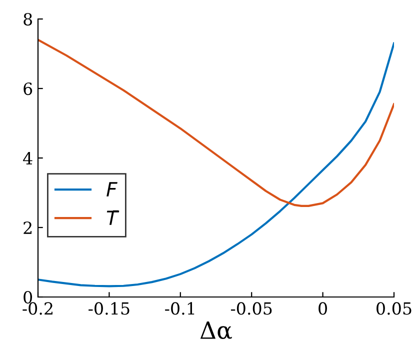 The width and height of the screenshot is (415, 362). I want to click on y-tick-label: 8, so click(28, 19).